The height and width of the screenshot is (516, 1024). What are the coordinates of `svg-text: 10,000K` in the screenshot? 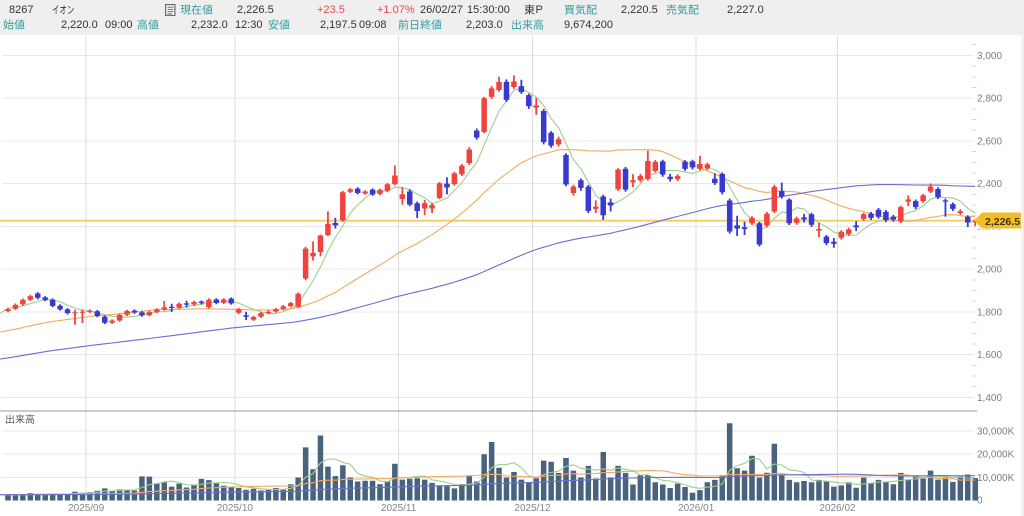 It's located at (996, 478).